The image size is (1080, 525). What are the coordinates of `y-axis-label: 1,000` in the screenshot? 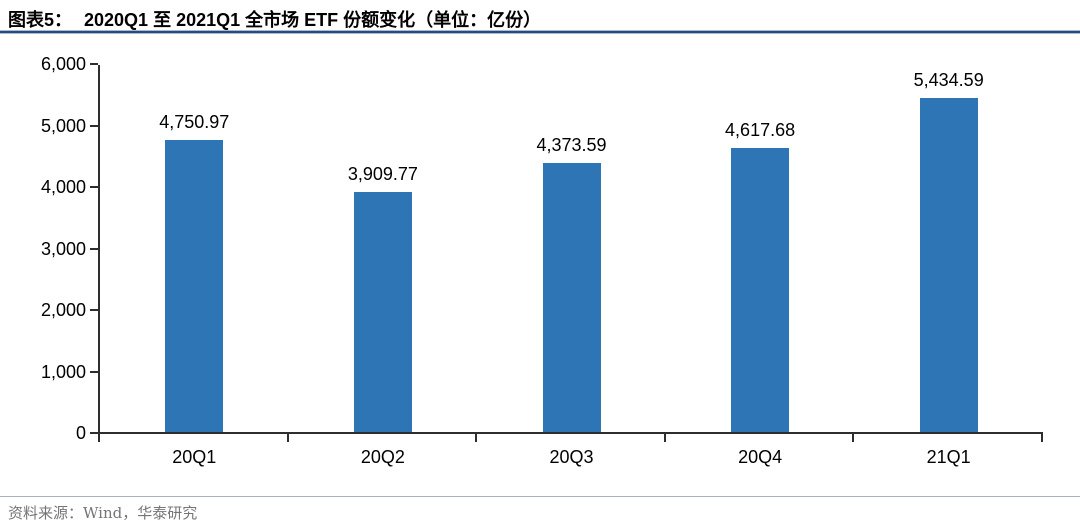 It's located at (63, 371).